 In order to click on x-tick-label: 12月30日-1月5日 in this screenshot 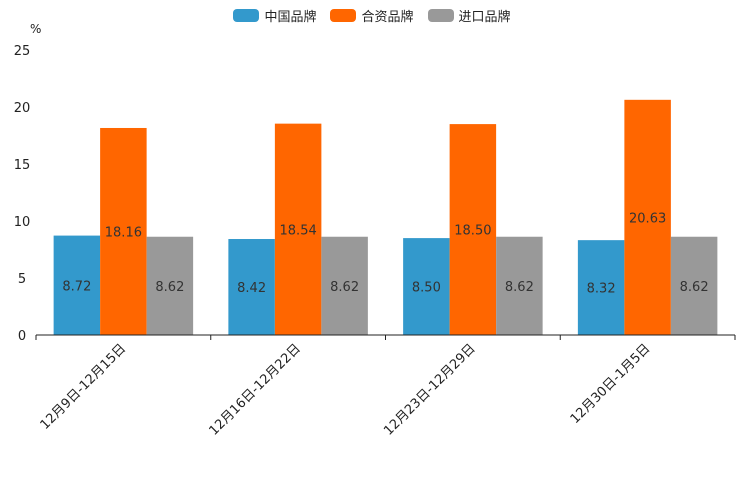, I will do `click(611, 384)`.